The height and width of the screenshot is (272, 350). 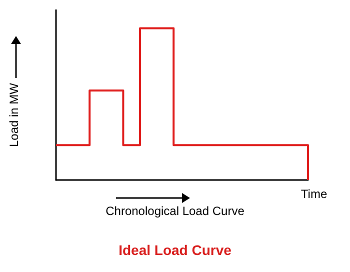 What do you see at coordinates (175, 211) in the screenshot?
I see `text: Chronological Load Curve` at bounding box center [175, 211].